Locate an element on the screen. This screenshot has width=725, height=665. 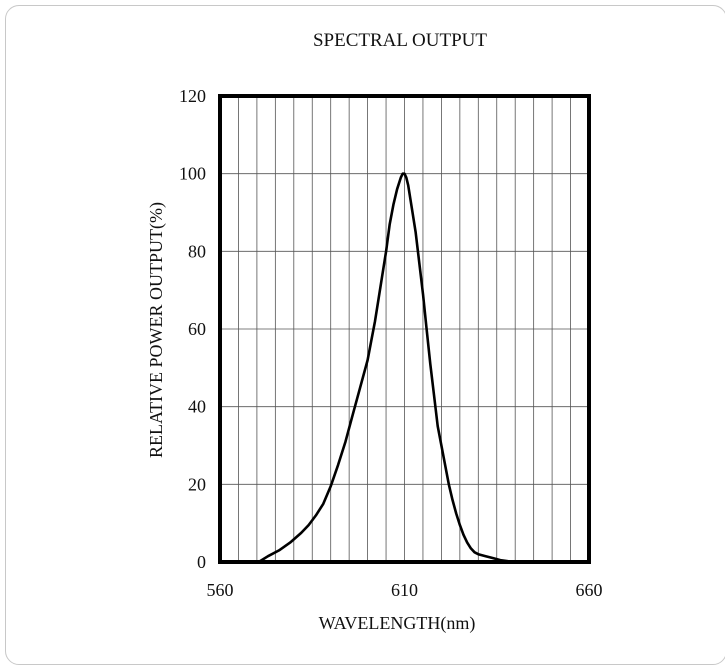
chart-title: SPECTRAL OUTPUT is located at coordinates (400, 40).